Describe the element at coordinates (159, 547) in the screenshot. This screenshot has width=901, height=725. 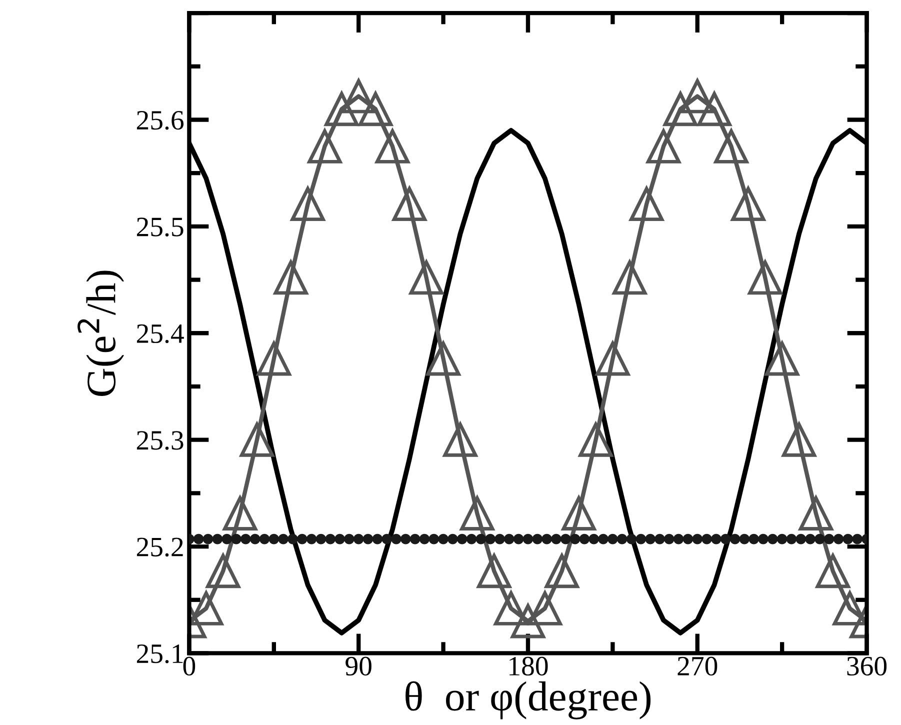
I see `y-tick-label: 25.2` at that location.